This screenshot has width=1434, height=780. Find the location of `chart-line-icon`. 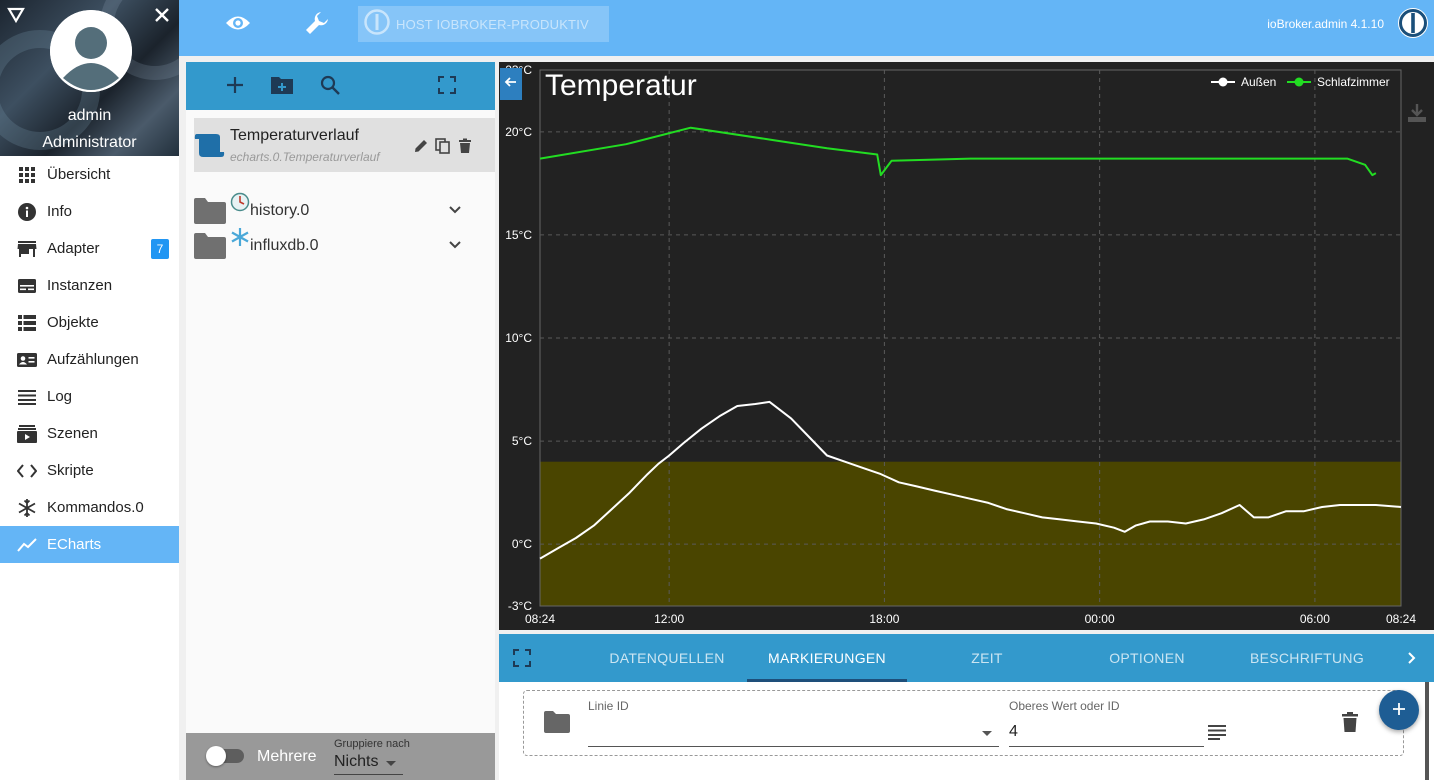

chart-line-icon is located at coordinates (27, 545).